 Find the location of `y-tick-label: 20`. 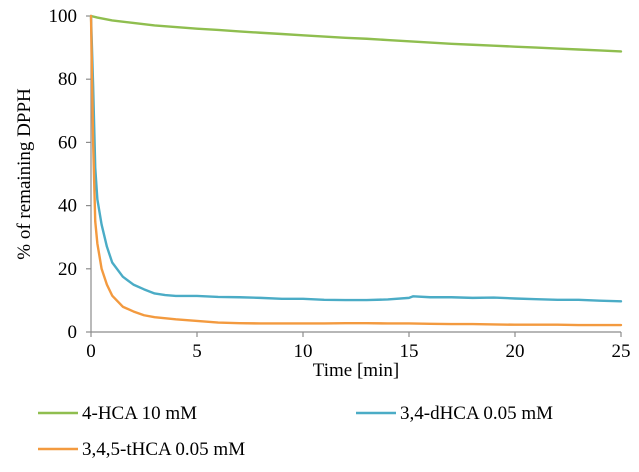

y-tick-label: 20 is located at coordinates (67, 269).